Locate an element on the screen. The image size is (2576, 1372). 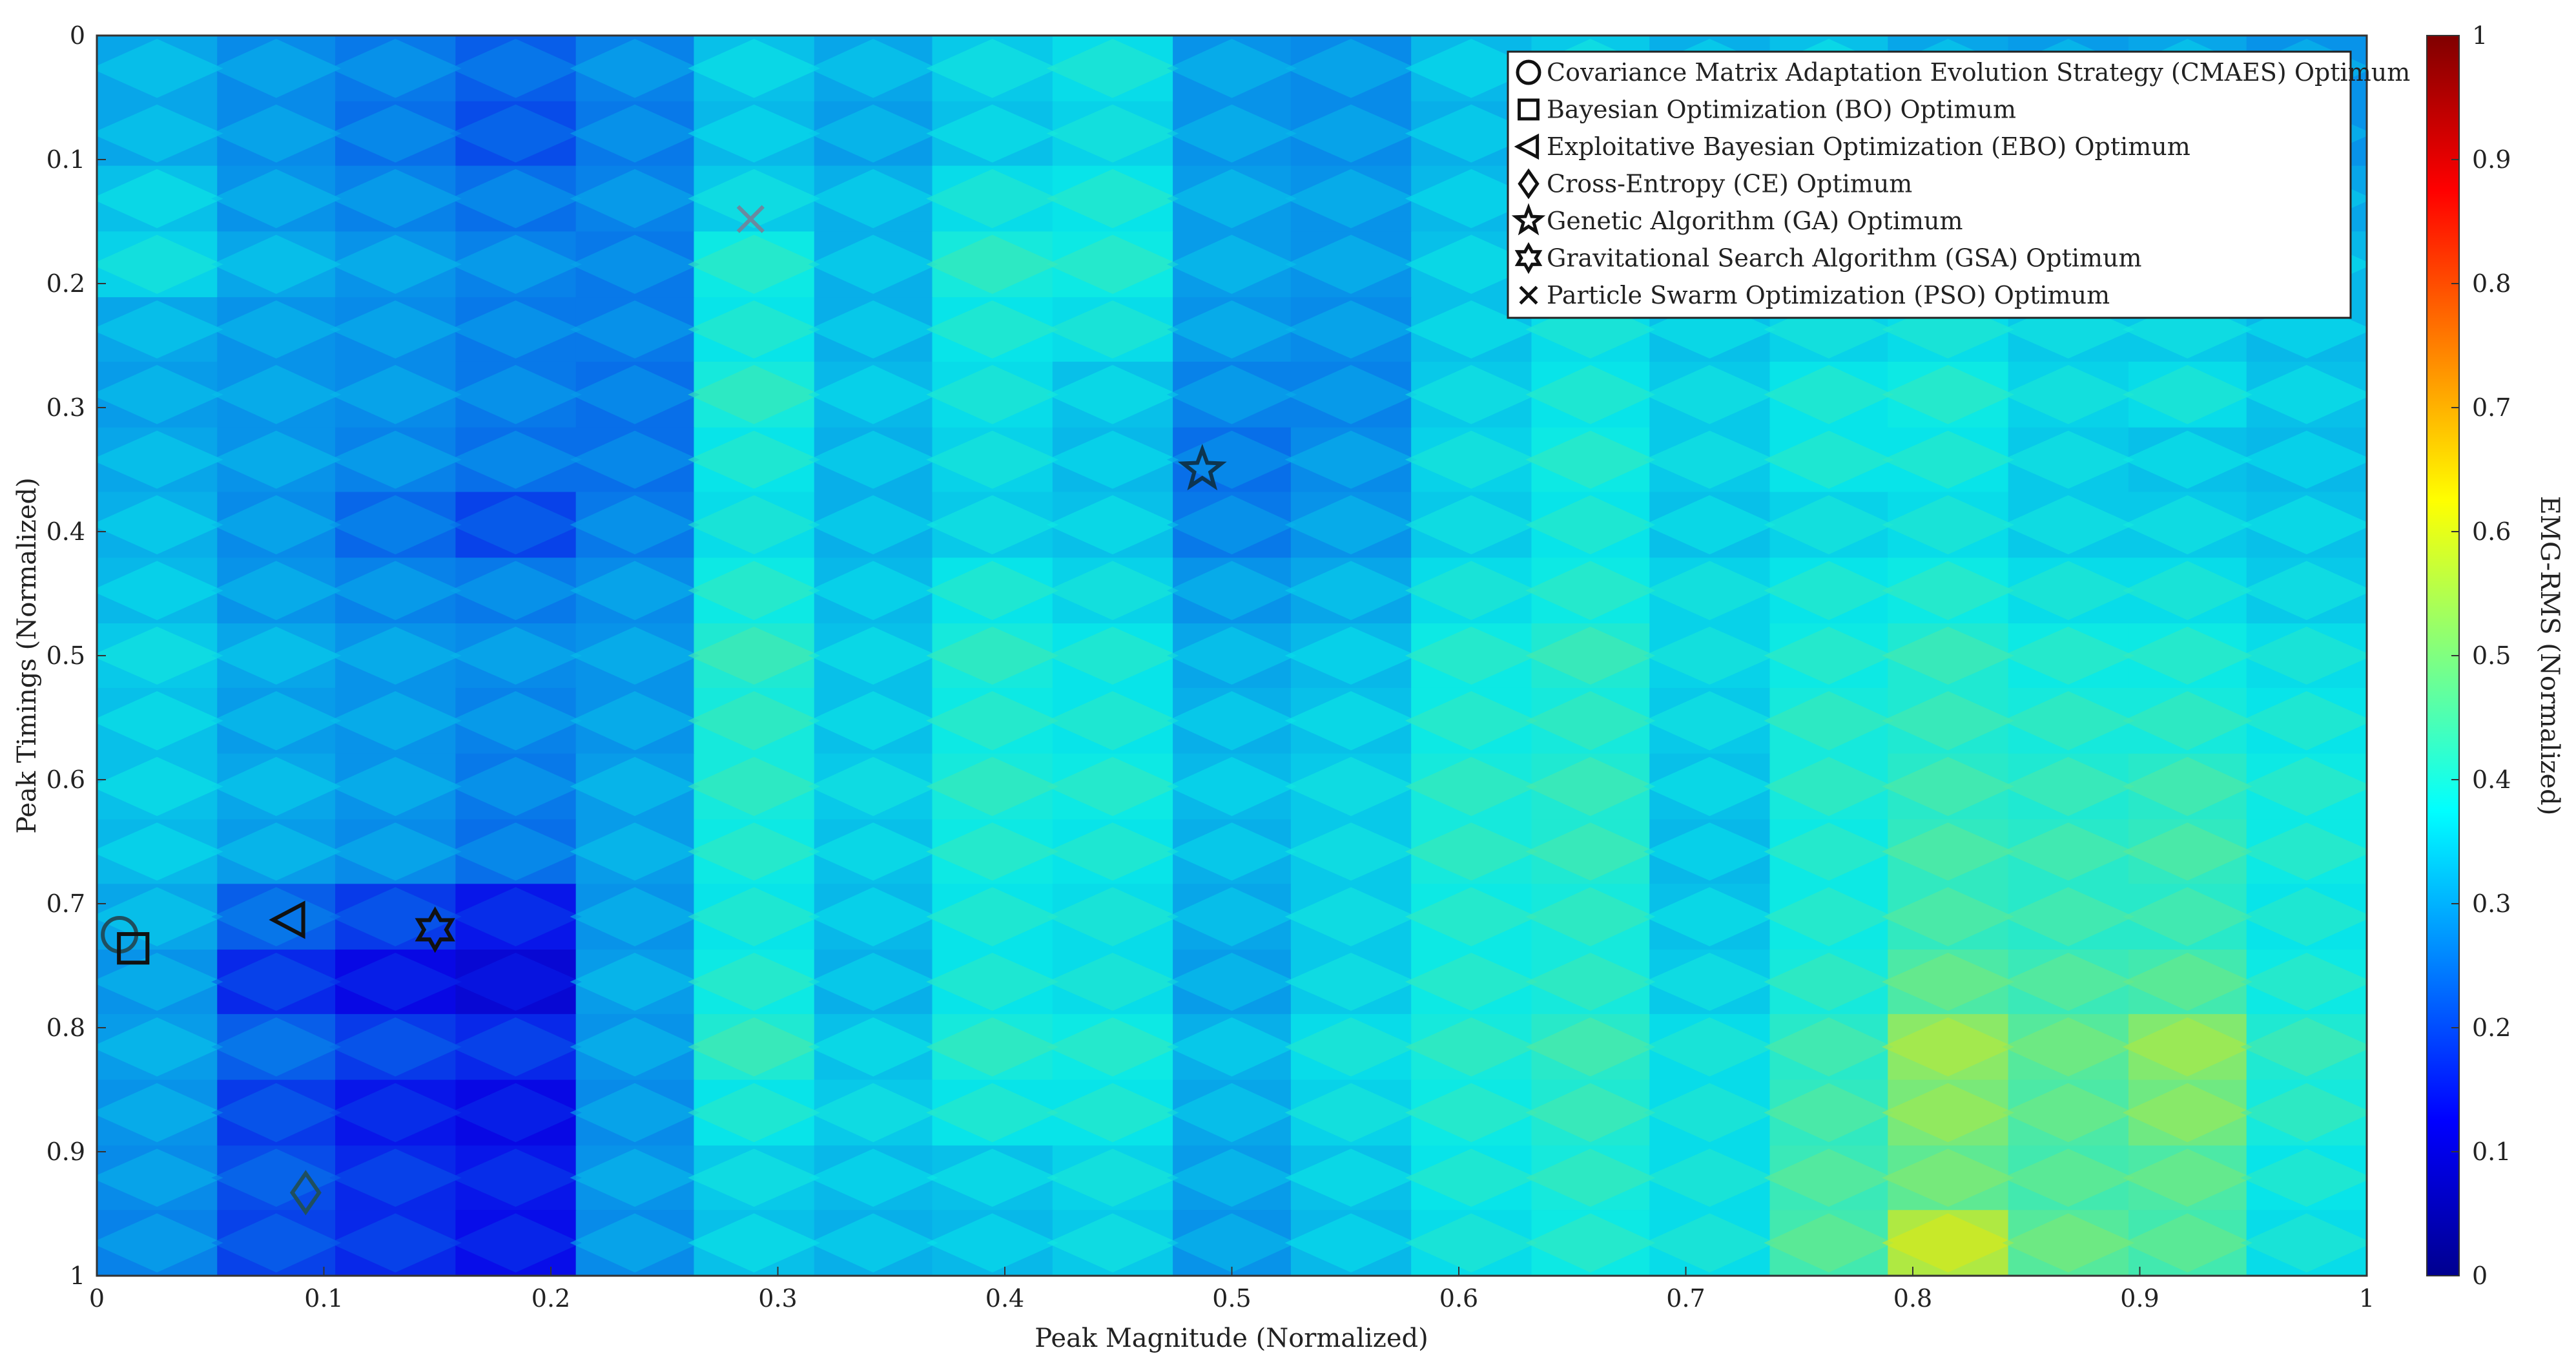
y-tick-label: 0.8 is located at coordinates (65, 1027).